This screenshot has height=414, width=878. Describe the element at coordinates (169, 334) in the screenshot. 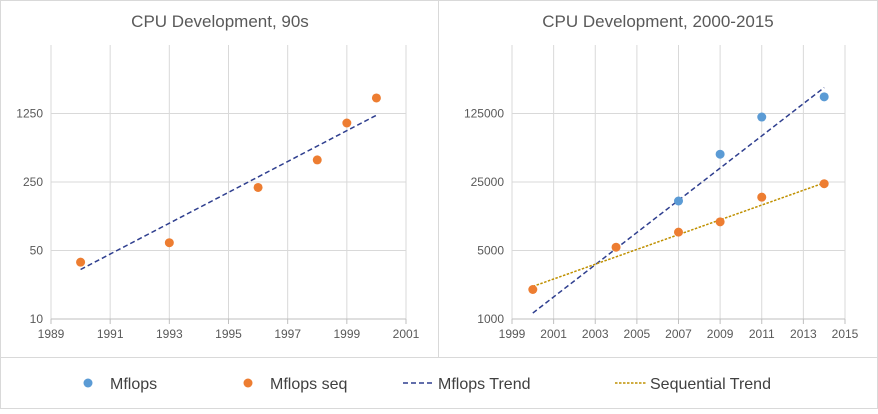

I see `x-tick-label: 1993` at that location.